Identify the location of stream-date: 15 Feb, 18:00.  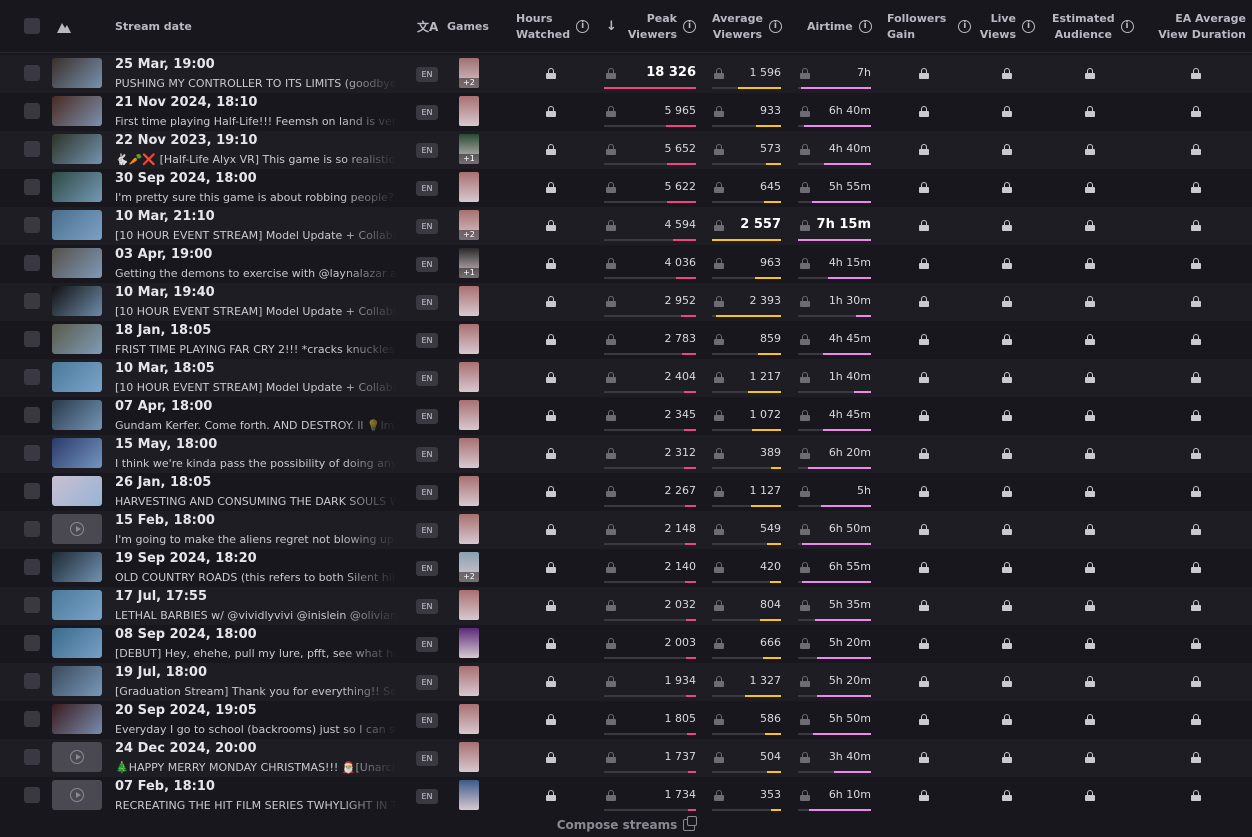
(165, 520).